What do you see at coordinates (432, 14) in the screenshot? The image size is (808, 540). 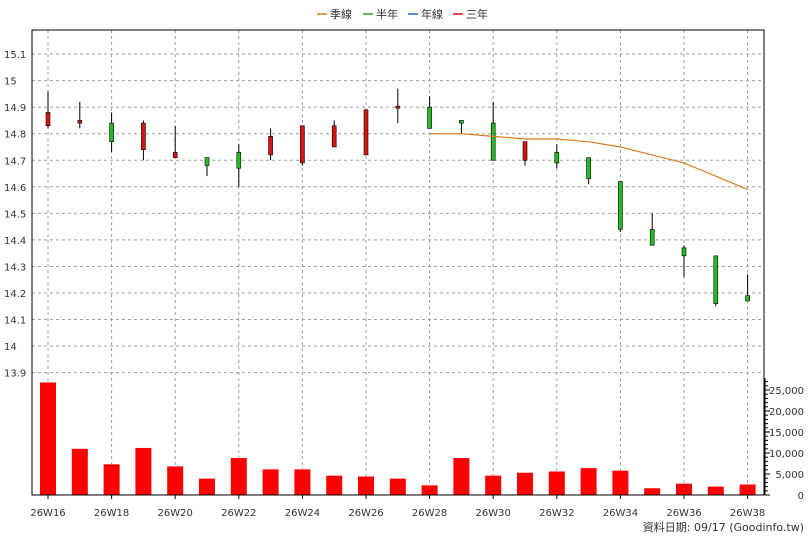 I see `legend-label-year: 年線` at bounding box center [432, 14].